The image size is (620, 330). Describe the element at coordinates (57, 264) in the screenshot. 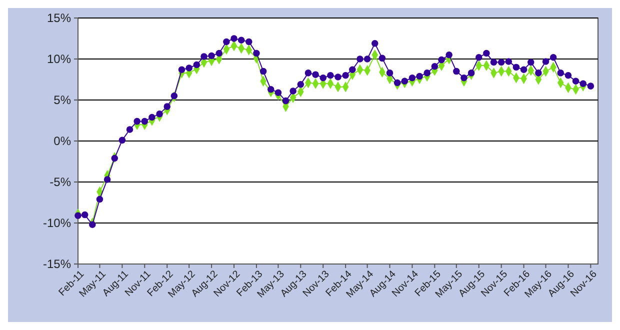

I see `y-tick-label: -15%` at that location.